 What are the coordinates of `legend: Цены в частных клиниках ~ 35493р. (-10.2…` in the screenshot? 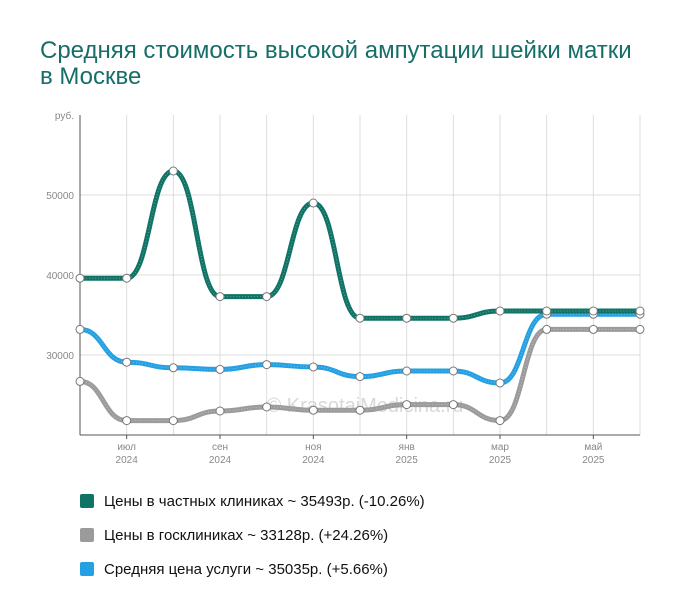 It's located at (252, 535).